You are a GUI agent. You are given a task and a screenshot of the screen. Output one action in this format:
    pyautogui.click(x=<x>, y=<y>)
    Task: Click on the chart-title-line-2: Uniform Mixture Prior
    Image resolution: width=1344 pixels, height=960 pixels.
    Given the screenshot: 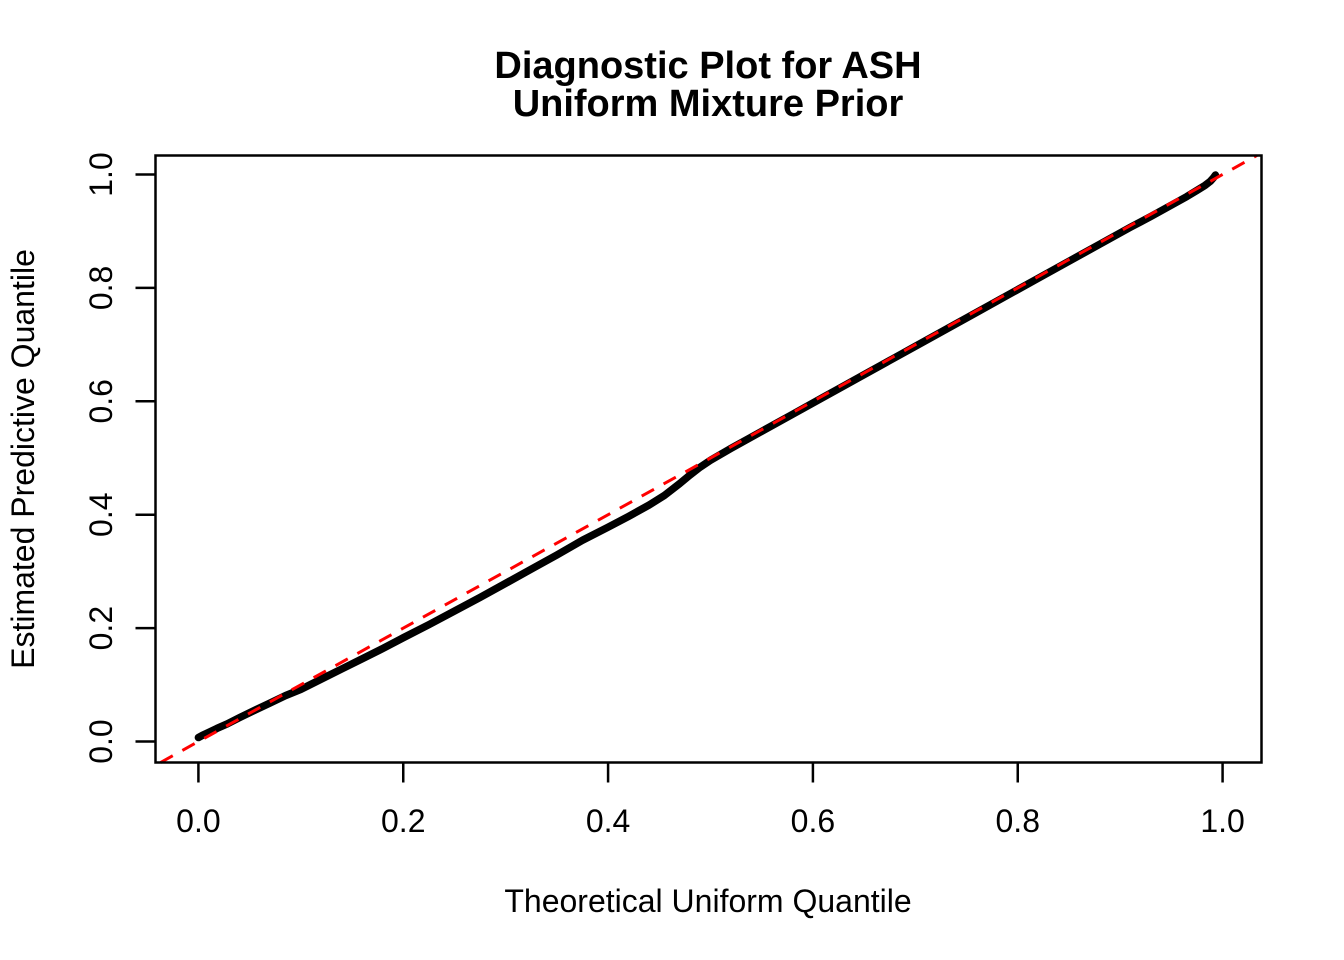 What is the action you would take?
    pyautogui.click(x=708, y=104)
    